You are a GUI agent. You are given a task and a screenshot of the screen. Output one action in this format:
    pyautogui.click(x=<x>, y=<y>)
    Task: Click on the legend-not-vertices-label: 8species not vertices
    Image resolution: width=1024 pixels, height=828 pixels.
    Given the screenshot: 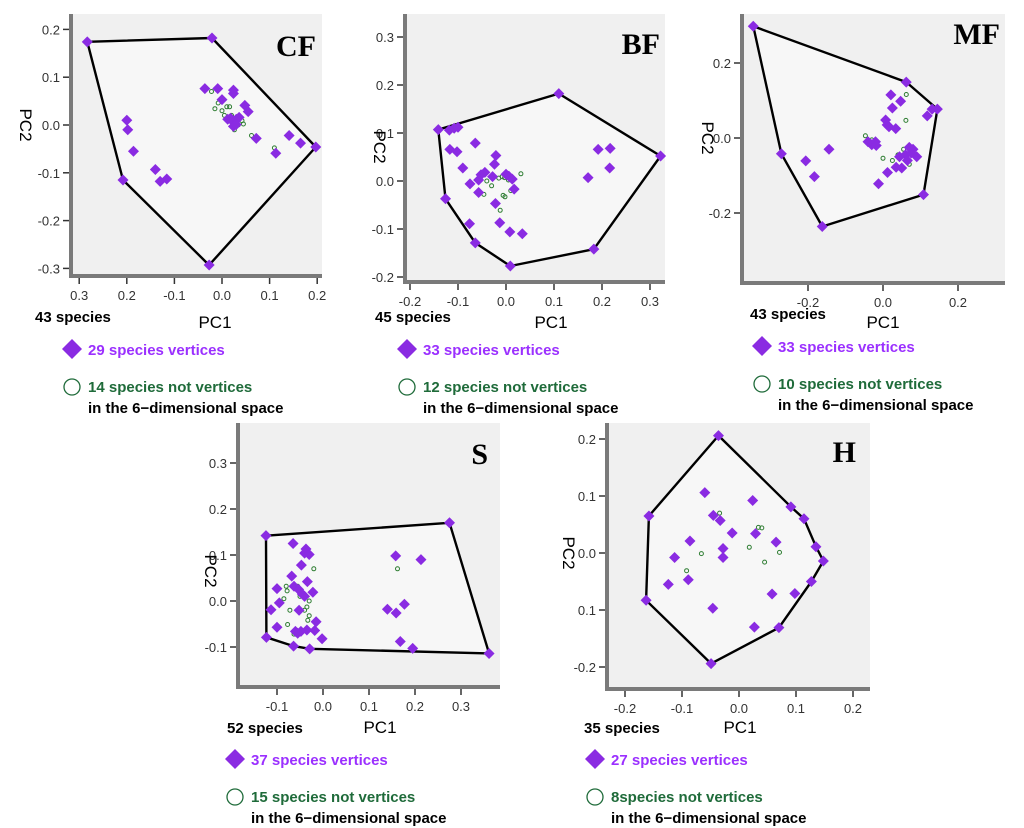 What is the action you would take?
    pyautogui.click(x=687, y=797)
    